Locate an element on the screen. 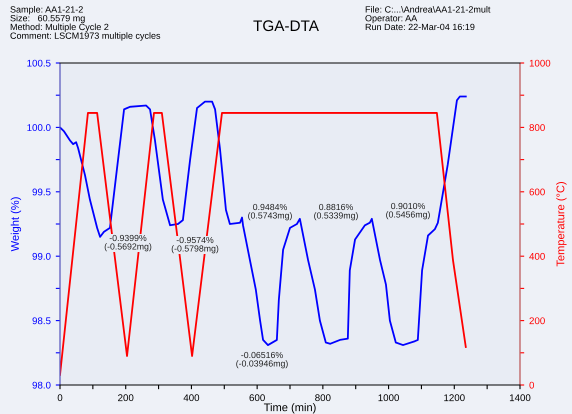 The image size is (572, 414). y2-tick-label: 800 is located at coordinates (537, 128).